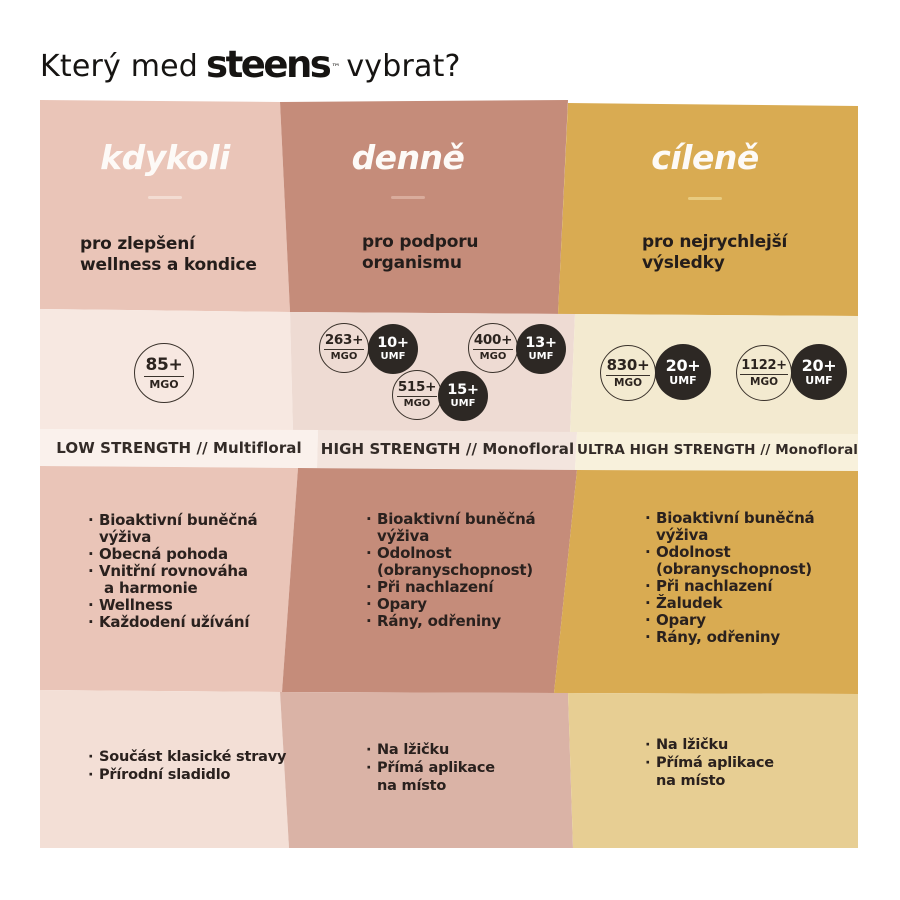 The width and height of the screenshot is (900, 900). I want to click on list-item: · Bioaktivní buněčná výživa, so click(471, 528).